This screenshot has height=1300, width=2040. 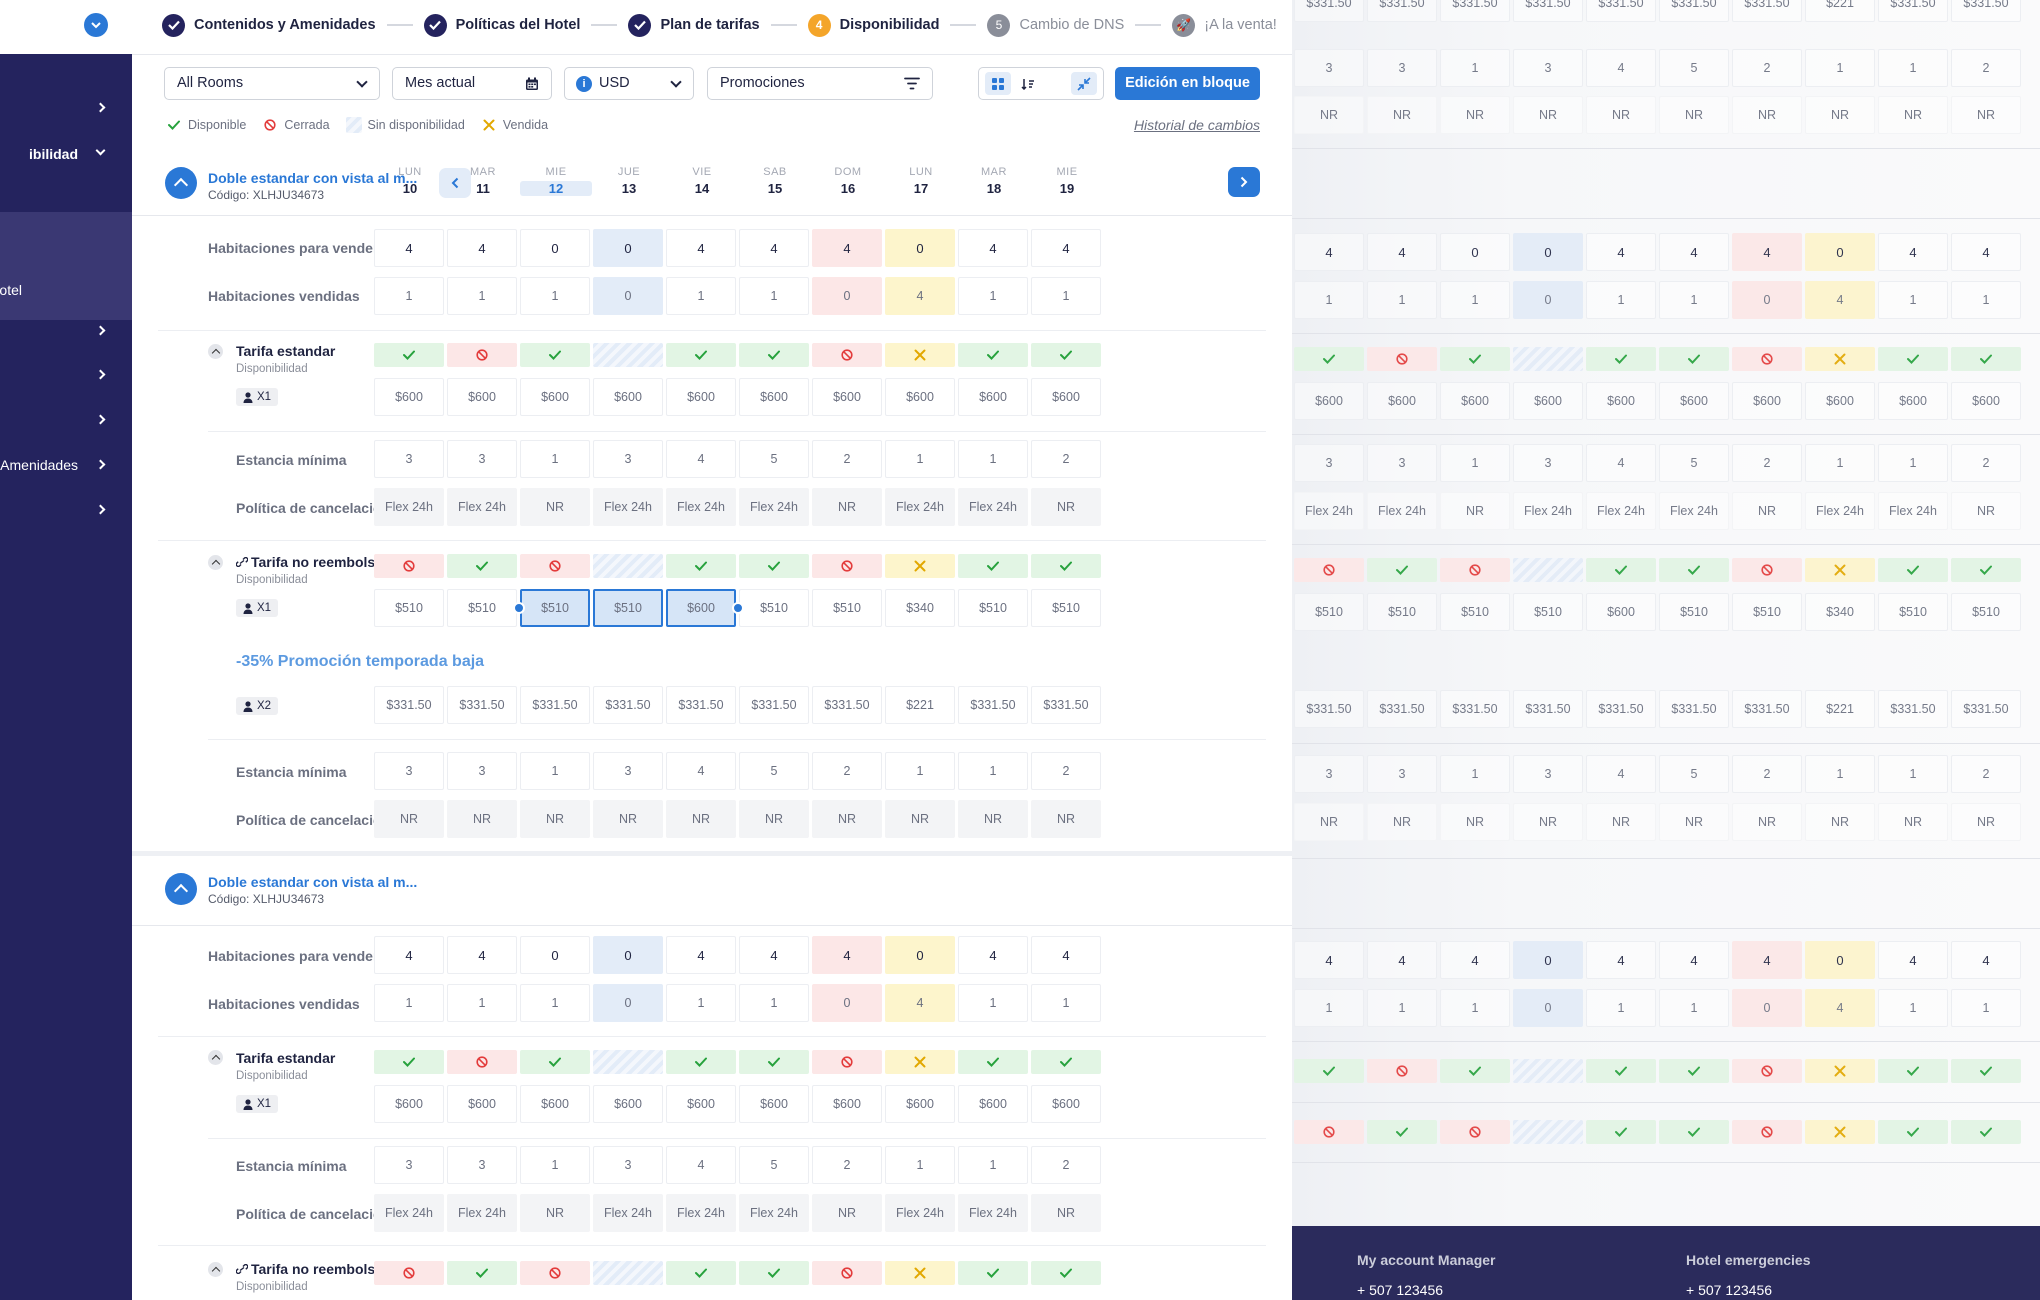 What do you see at coordinates (701, 771) in the screenshot?
I see `min-stay-cell: 4` at bounding box center [701, 771].